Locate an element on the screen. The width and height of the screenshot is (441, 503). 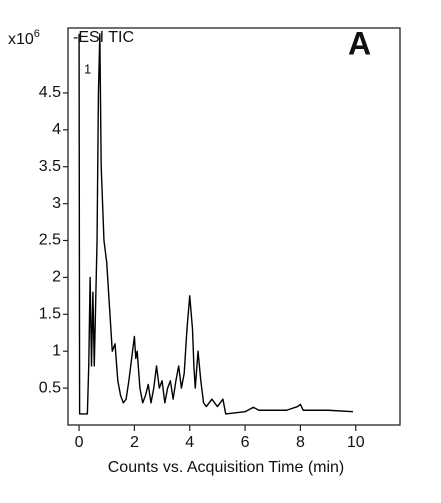
x-axis-label: Counts vs. Acquisition Time (min) is located at coordinates (226, 467).